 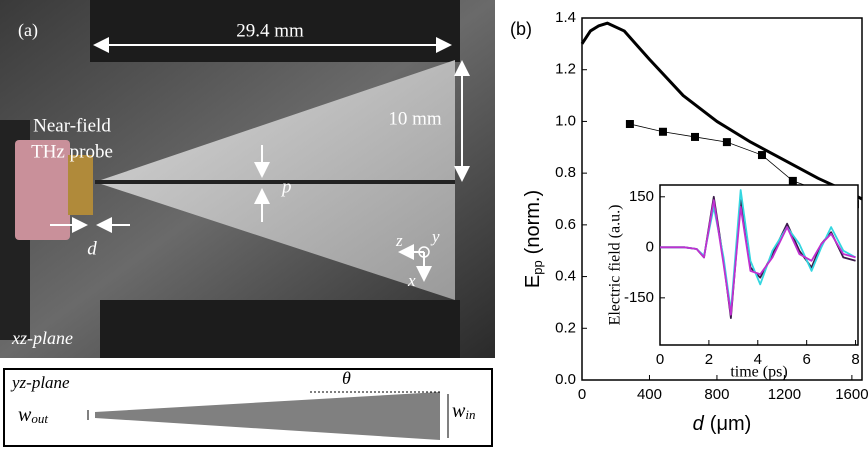 I want to click on view-label: xz-plane, so click(x=42, y=338).